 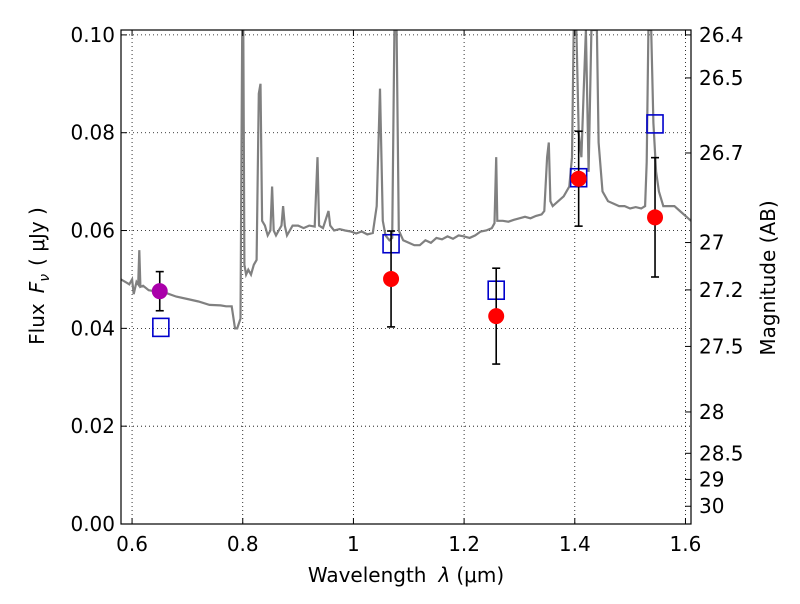 I want to click on x-tick-label: 1.2, so click(x=464, y=544).